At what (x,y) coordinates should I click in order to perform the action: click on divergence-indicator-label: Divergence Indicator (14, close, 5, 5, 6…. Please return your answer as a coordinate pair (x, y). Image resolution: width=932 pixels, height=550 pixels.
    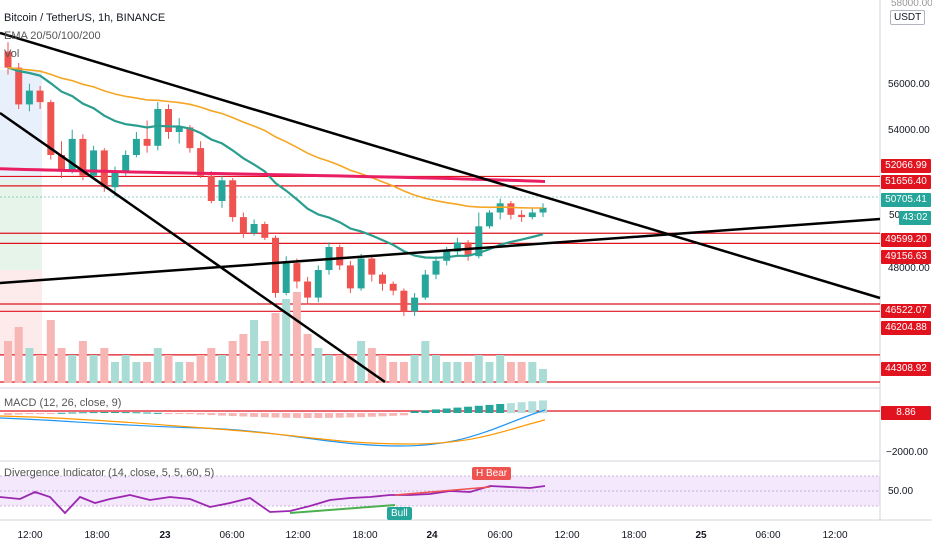
    Looking at the image, I should click on (109, 473).